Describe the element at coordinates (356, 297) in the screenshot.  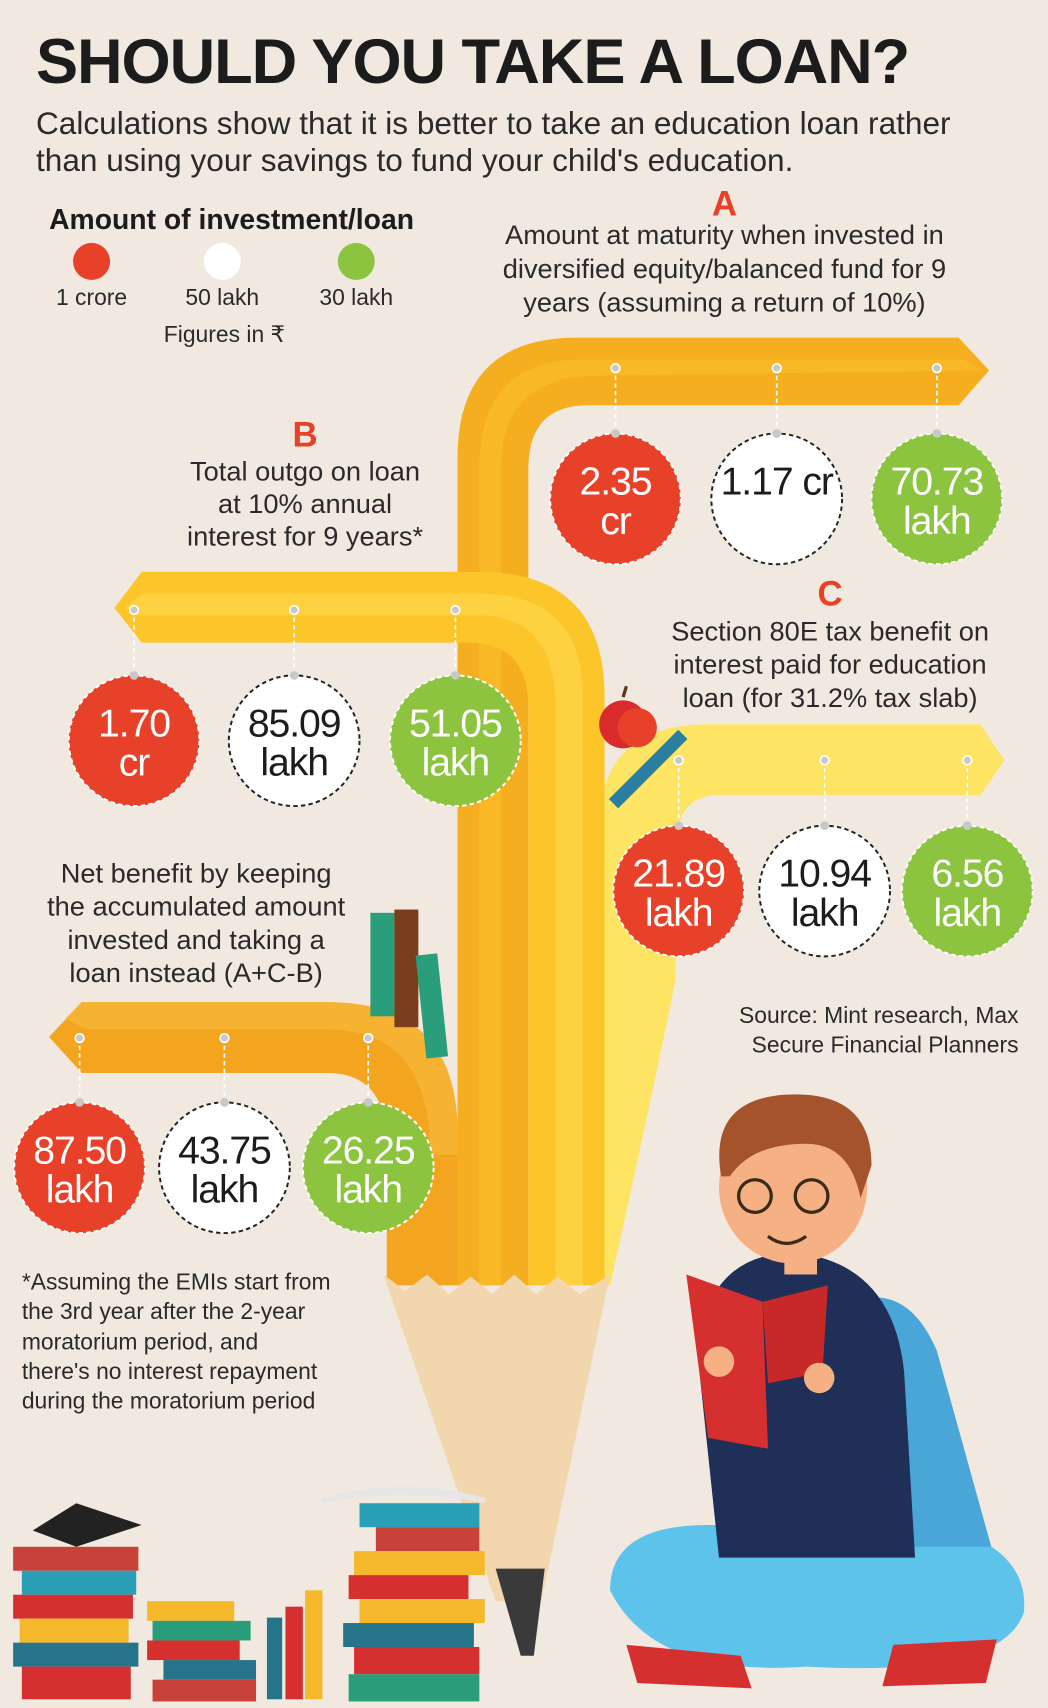
I see `legend-label-30-lakh: 30 lakh` at that location.